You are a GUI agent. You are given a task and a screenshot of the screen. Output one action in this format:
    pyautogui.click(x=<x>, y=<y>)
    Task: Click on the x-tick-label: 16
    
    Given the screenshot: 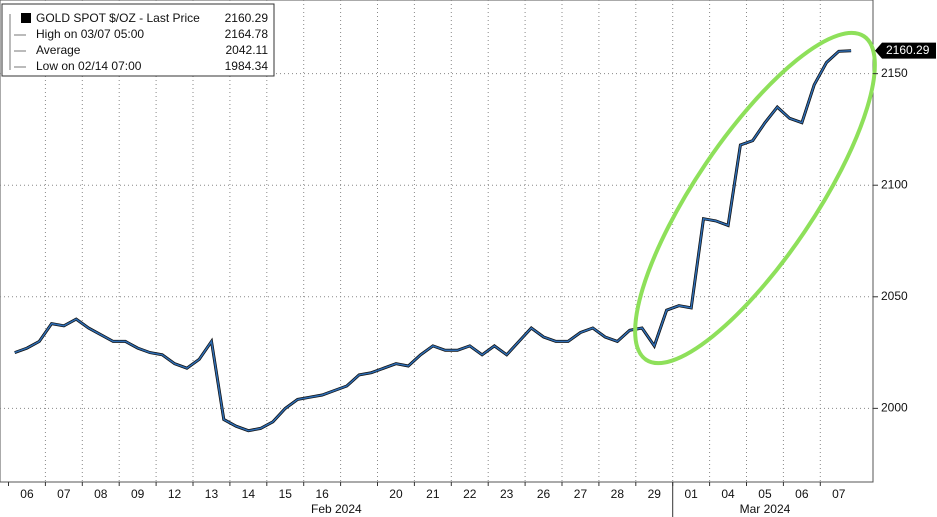 What is the action you would take?
    pyautogui.click(x=322, y=494)
    